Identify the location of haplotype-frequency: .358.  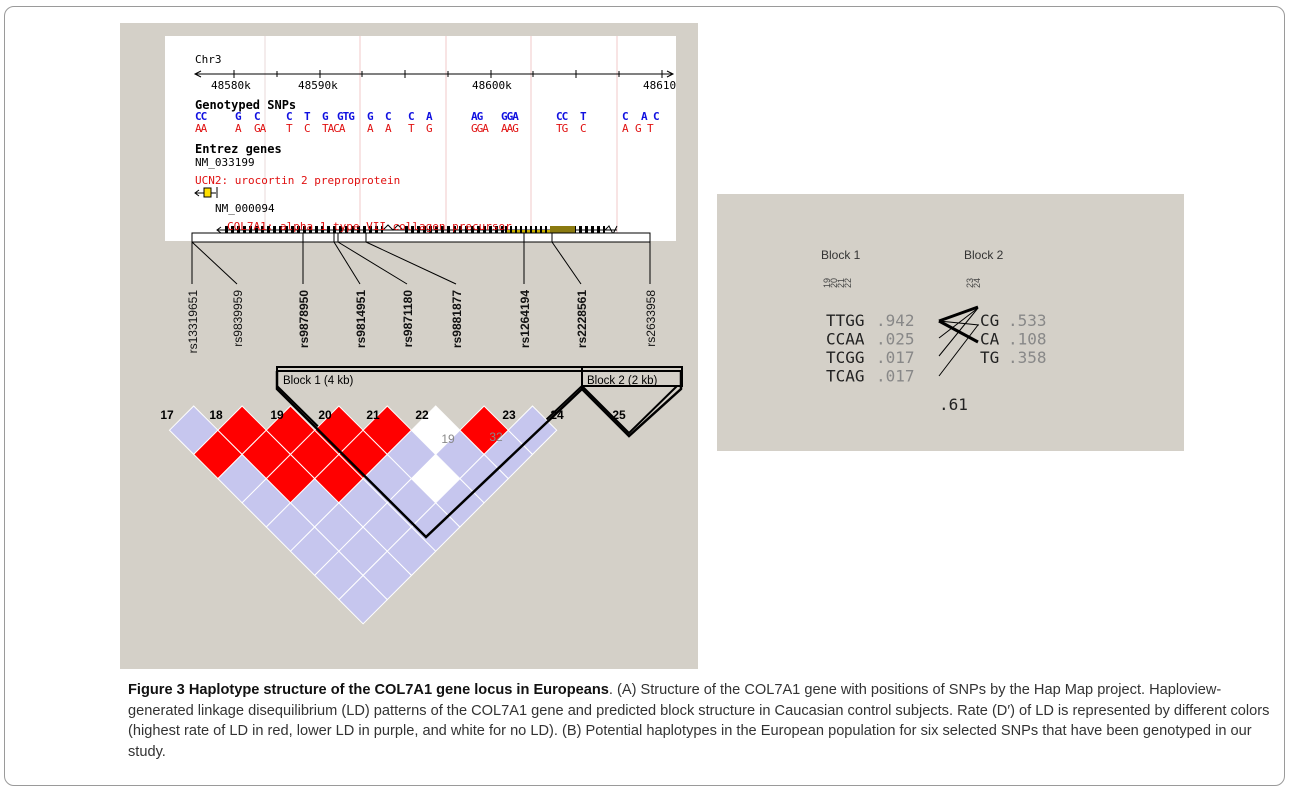
(1027, 357).